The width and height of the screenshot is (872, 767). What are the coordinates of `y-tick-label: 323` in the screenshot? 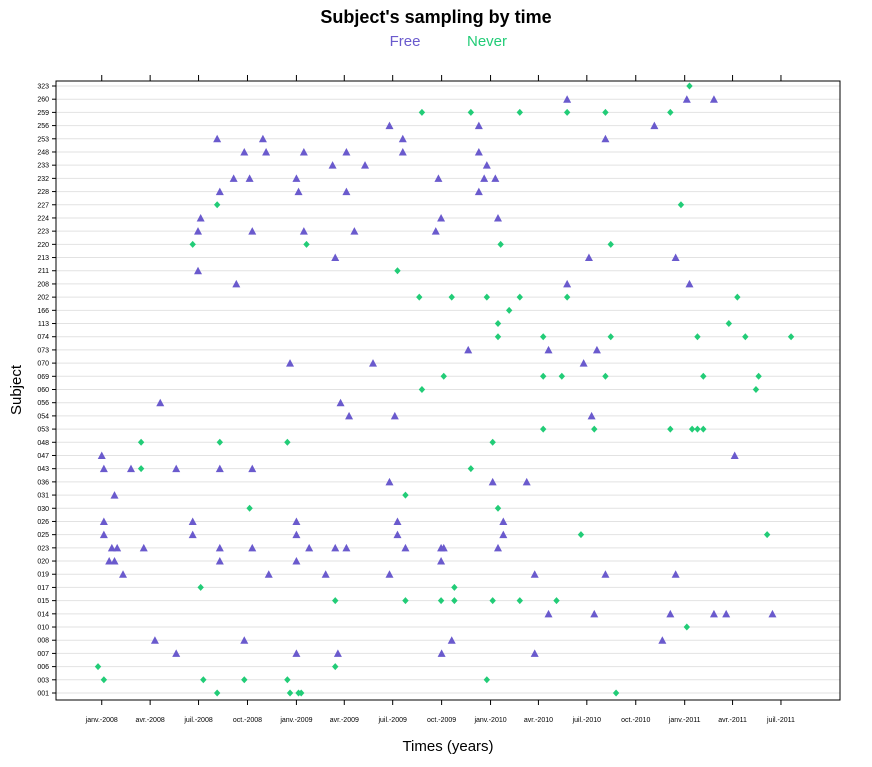 It's located at (43, 87).